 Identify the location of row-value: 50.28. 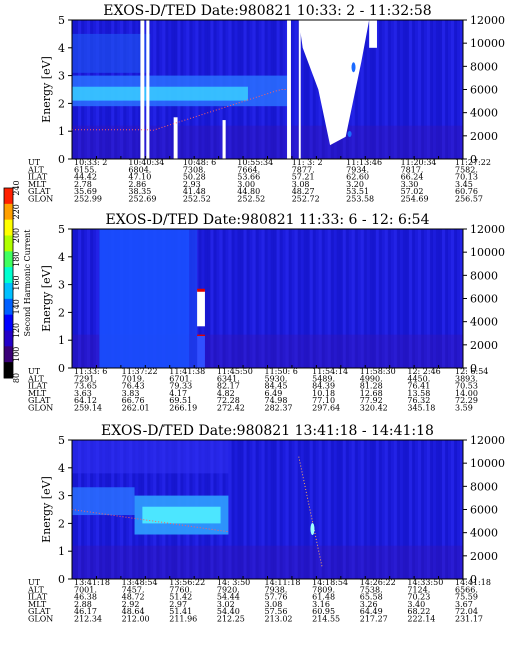
(194, 177).